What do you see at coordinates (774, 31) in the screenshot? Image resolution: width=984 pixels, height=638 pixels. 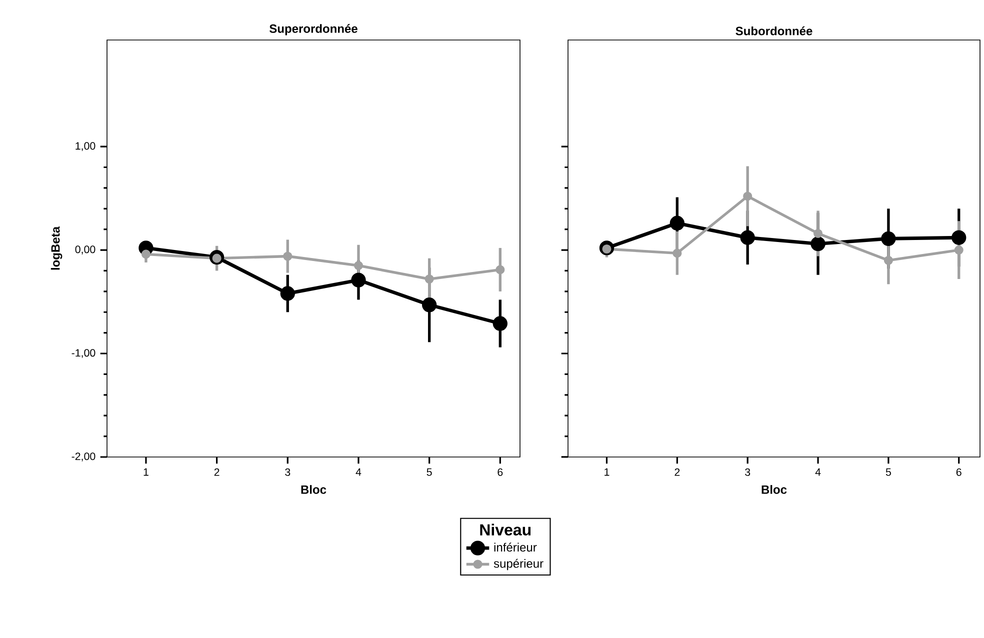 I see `chart-title: Subordonnée` at bounding box center [774, 31].